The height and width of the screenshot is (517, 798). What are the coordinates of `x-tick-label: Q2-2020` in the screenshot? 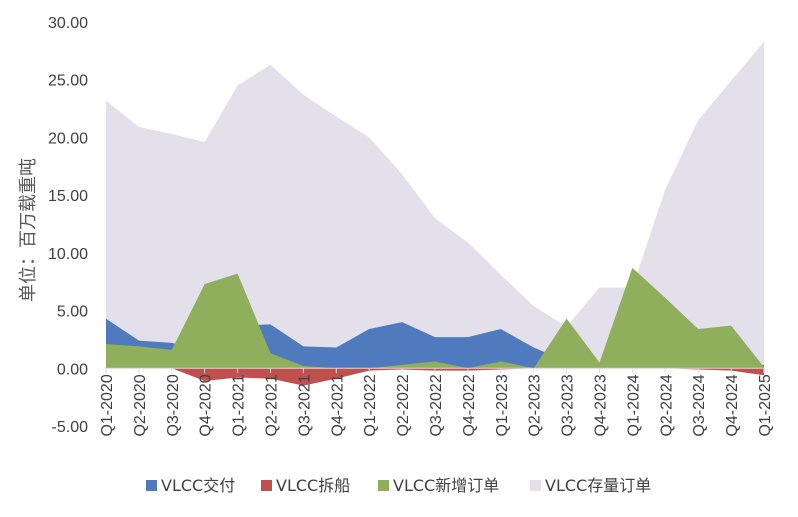 It's located at (140, 405).